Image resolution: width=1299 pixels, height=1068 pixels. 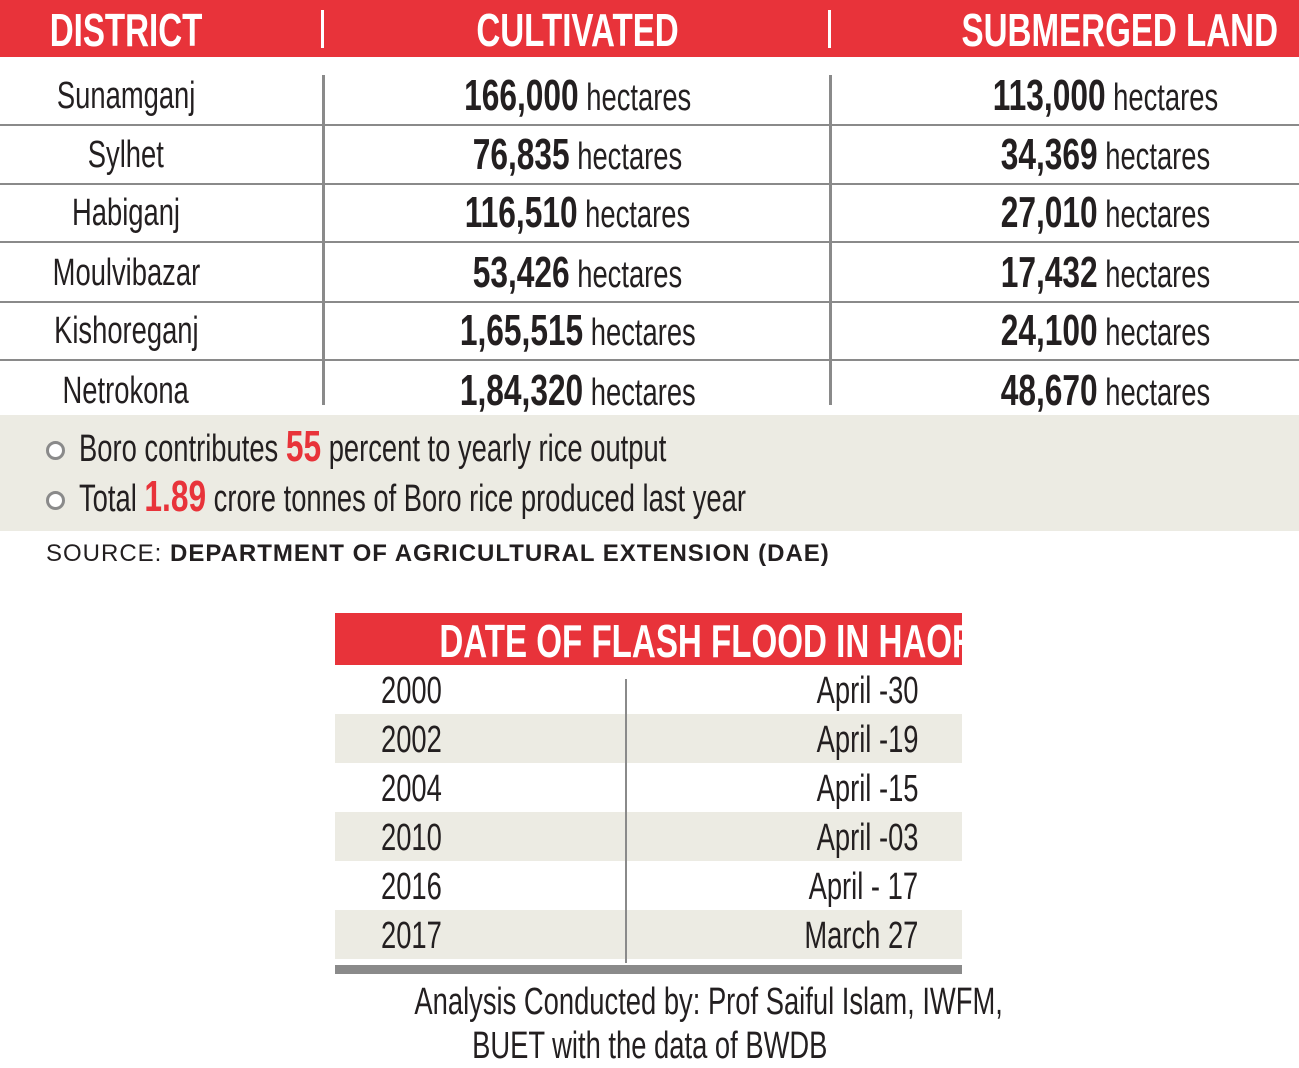 I want to click on cultivated-cell: 76,835 hectares, so click(x=577, y=154).